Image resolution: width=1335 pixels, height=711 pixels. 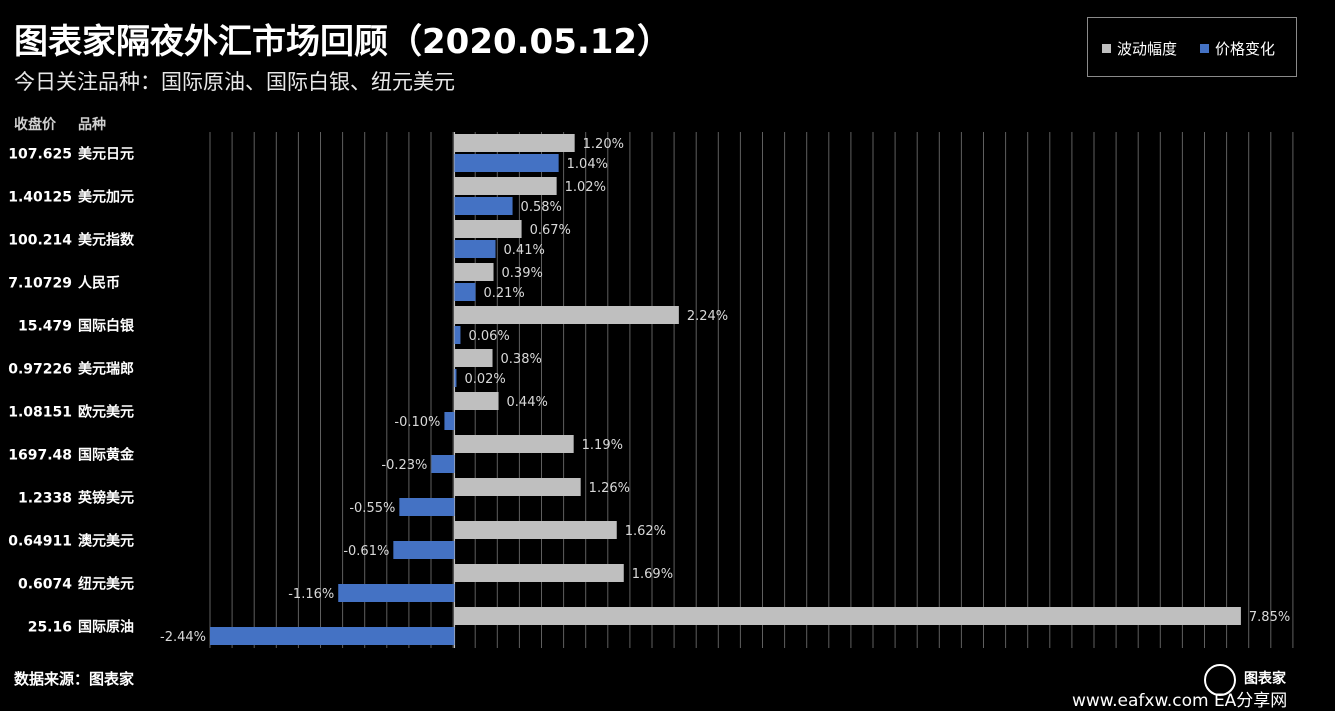 What do you see at coordinates (372, 508) in the screenshot?
I see `change-data-label: -0.55%` at bounding box center [372, 508].